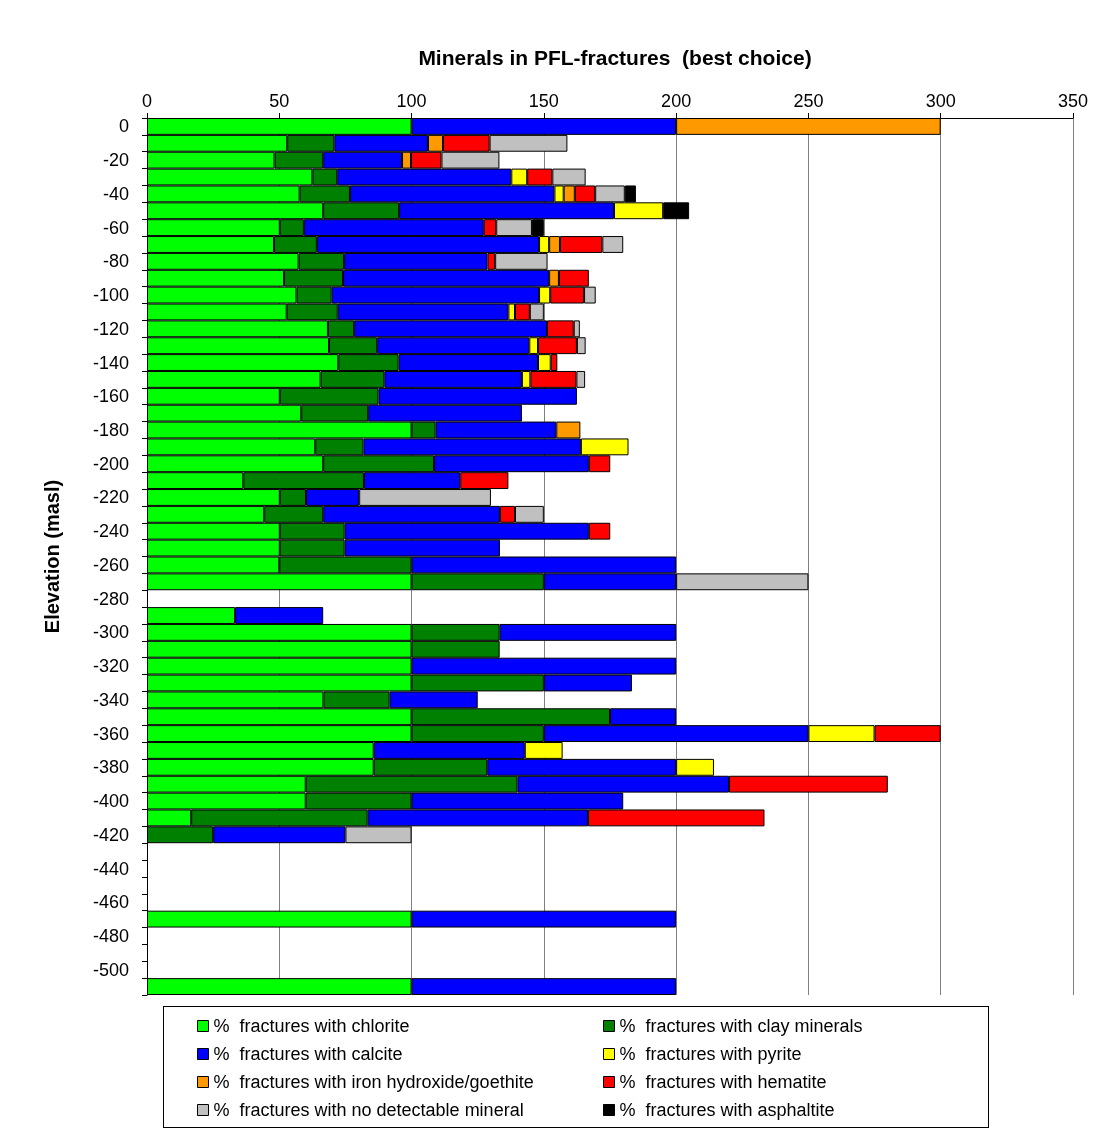 This screenshot has width=1099, height=1131. What do you see at coordinates (110, 801) in the screenshot?
I see `y-tick-label: -400` at bounding box center [110, 801].